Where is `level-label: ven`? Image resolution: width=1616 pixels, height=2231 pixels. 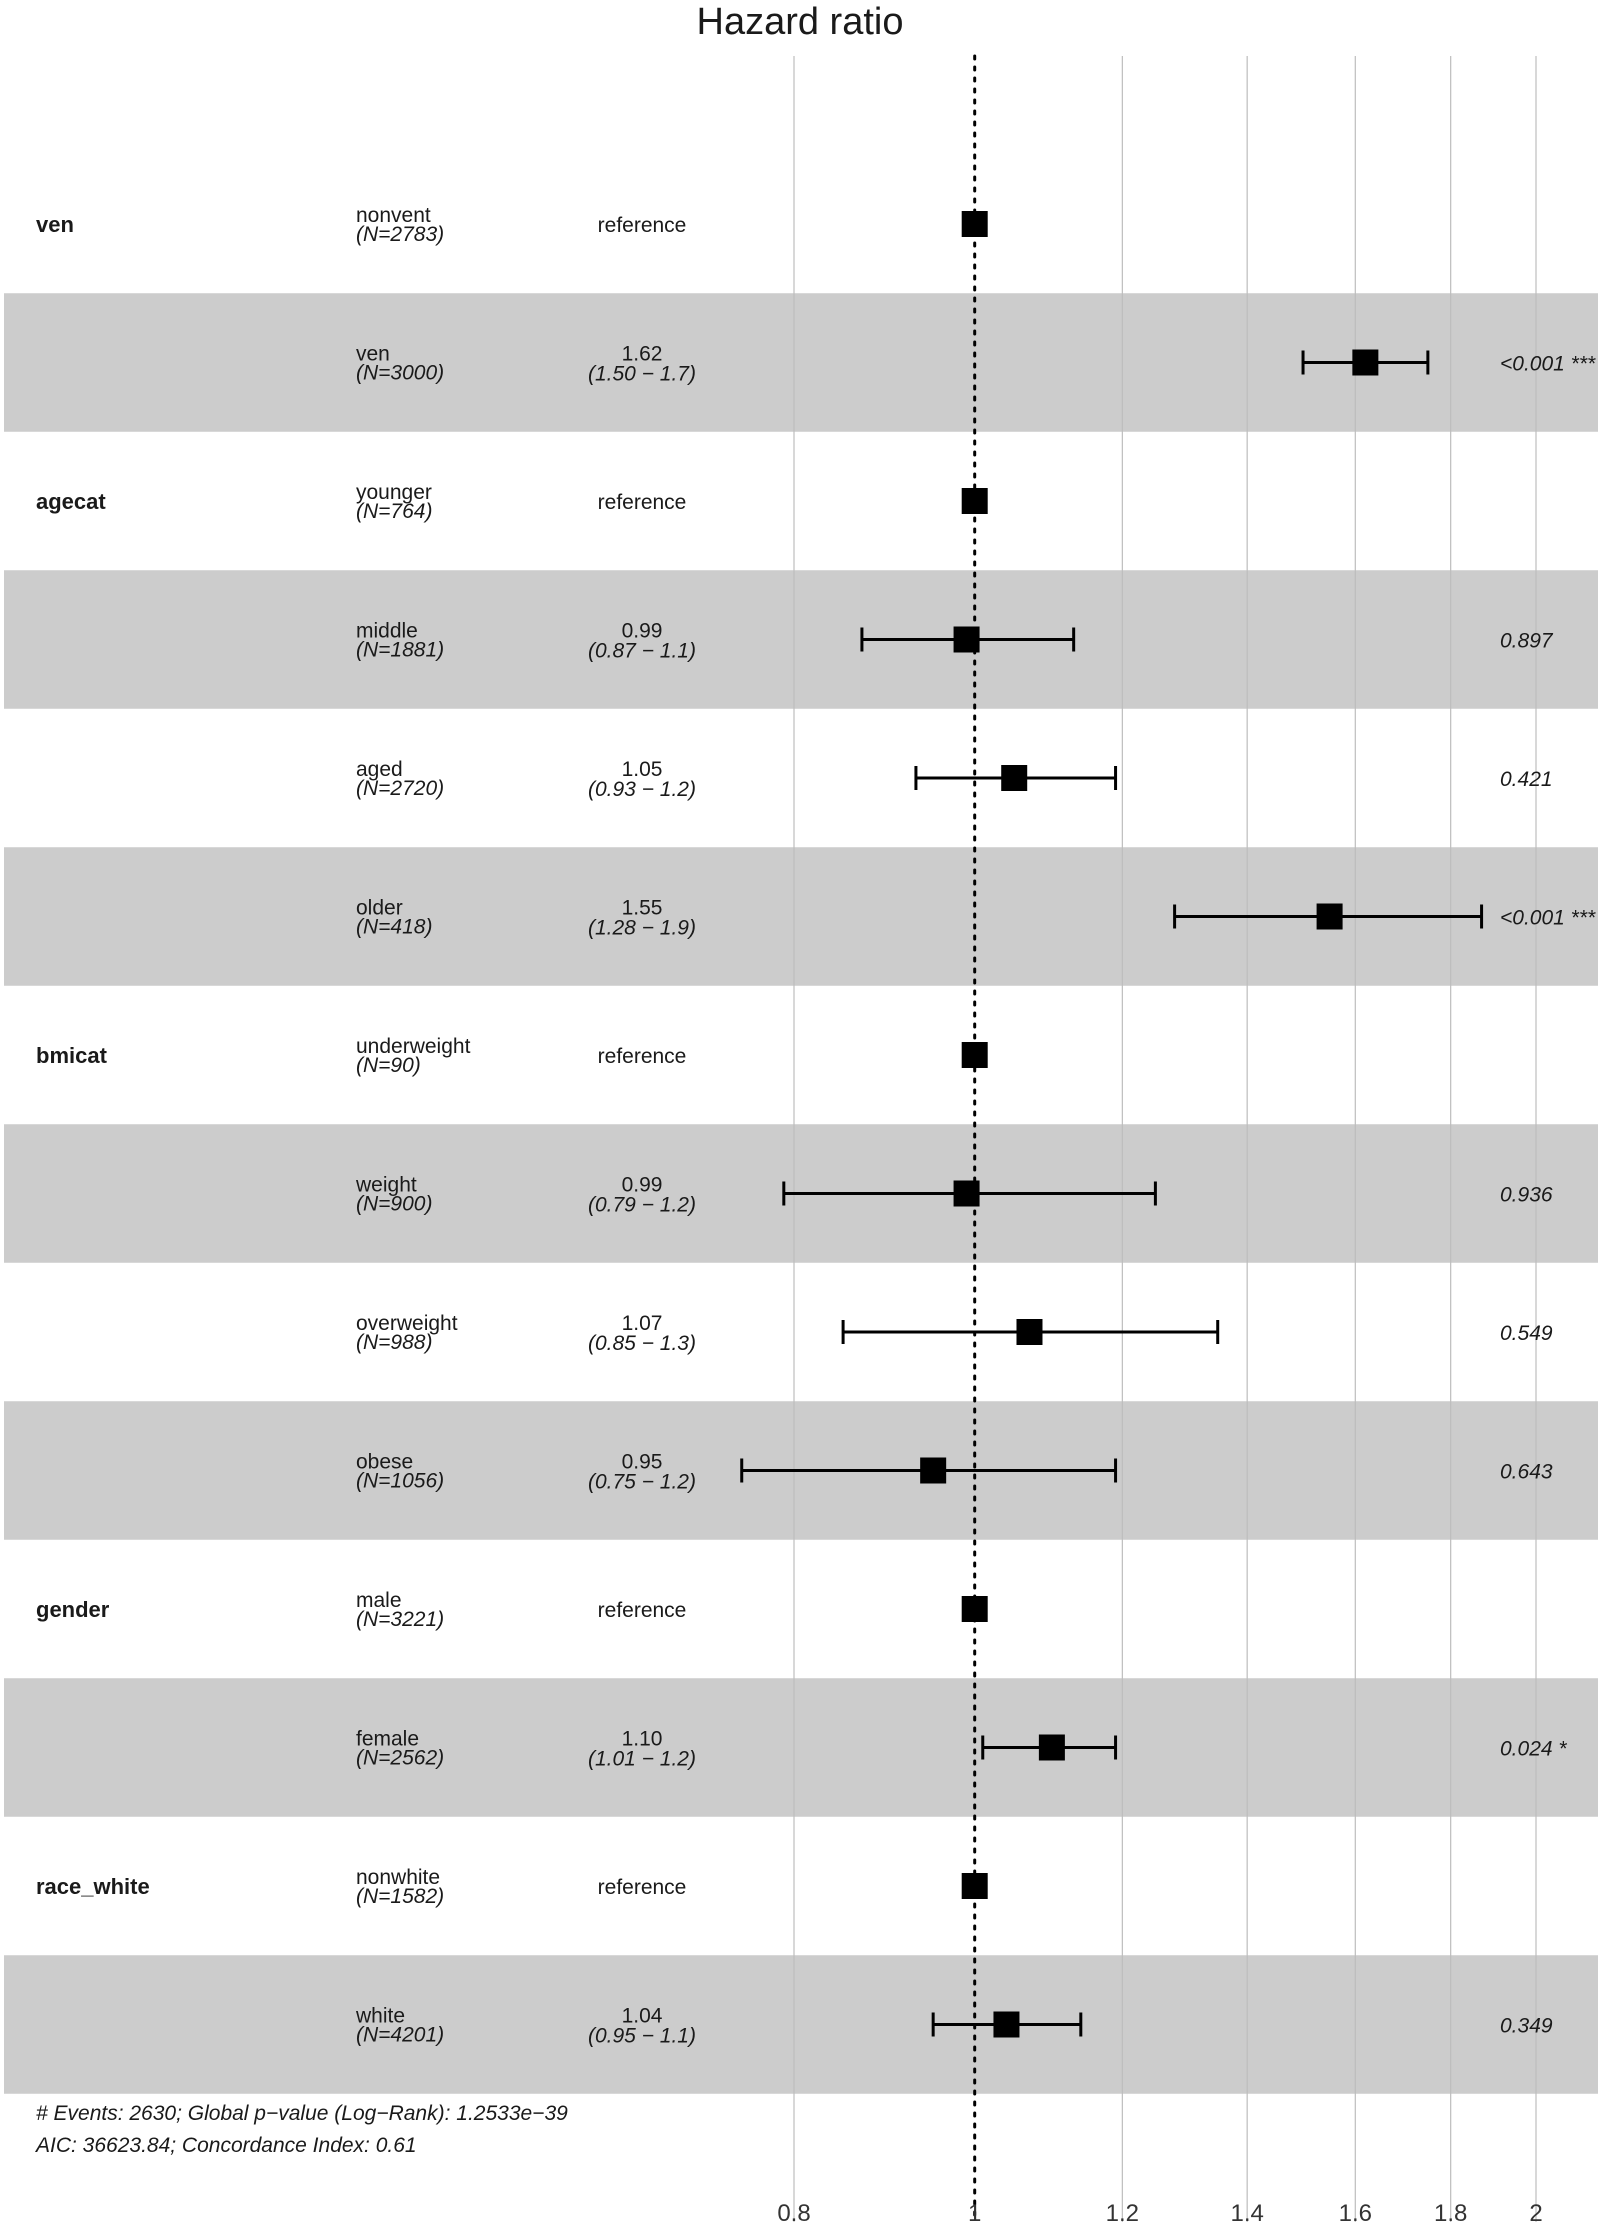 level-label: ven is located at coordinates (373, 354).